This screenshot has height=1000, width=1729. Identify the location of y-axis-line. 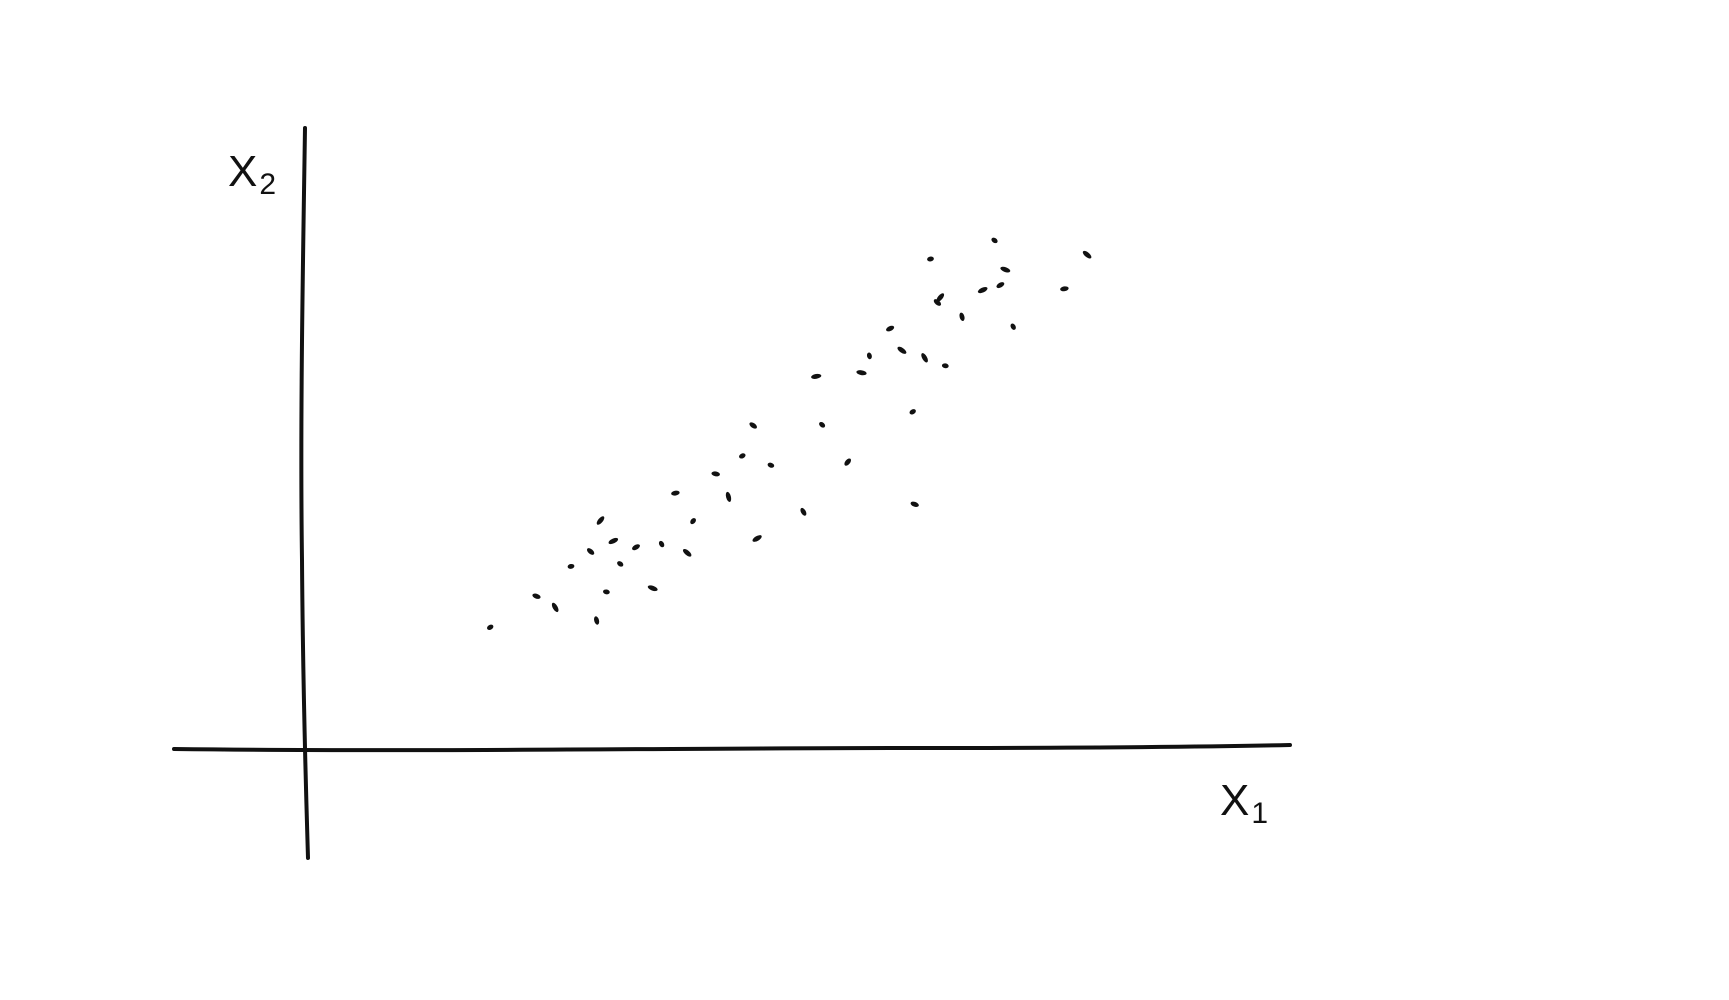
(304, 493).